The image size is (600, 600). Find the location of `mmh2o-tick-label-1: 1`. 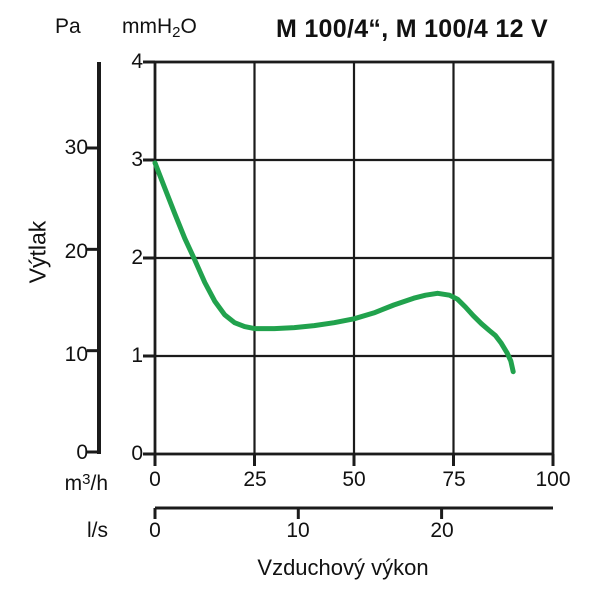

mmh2o-tick-label-1: 1 is located at coordinates (137, 355).